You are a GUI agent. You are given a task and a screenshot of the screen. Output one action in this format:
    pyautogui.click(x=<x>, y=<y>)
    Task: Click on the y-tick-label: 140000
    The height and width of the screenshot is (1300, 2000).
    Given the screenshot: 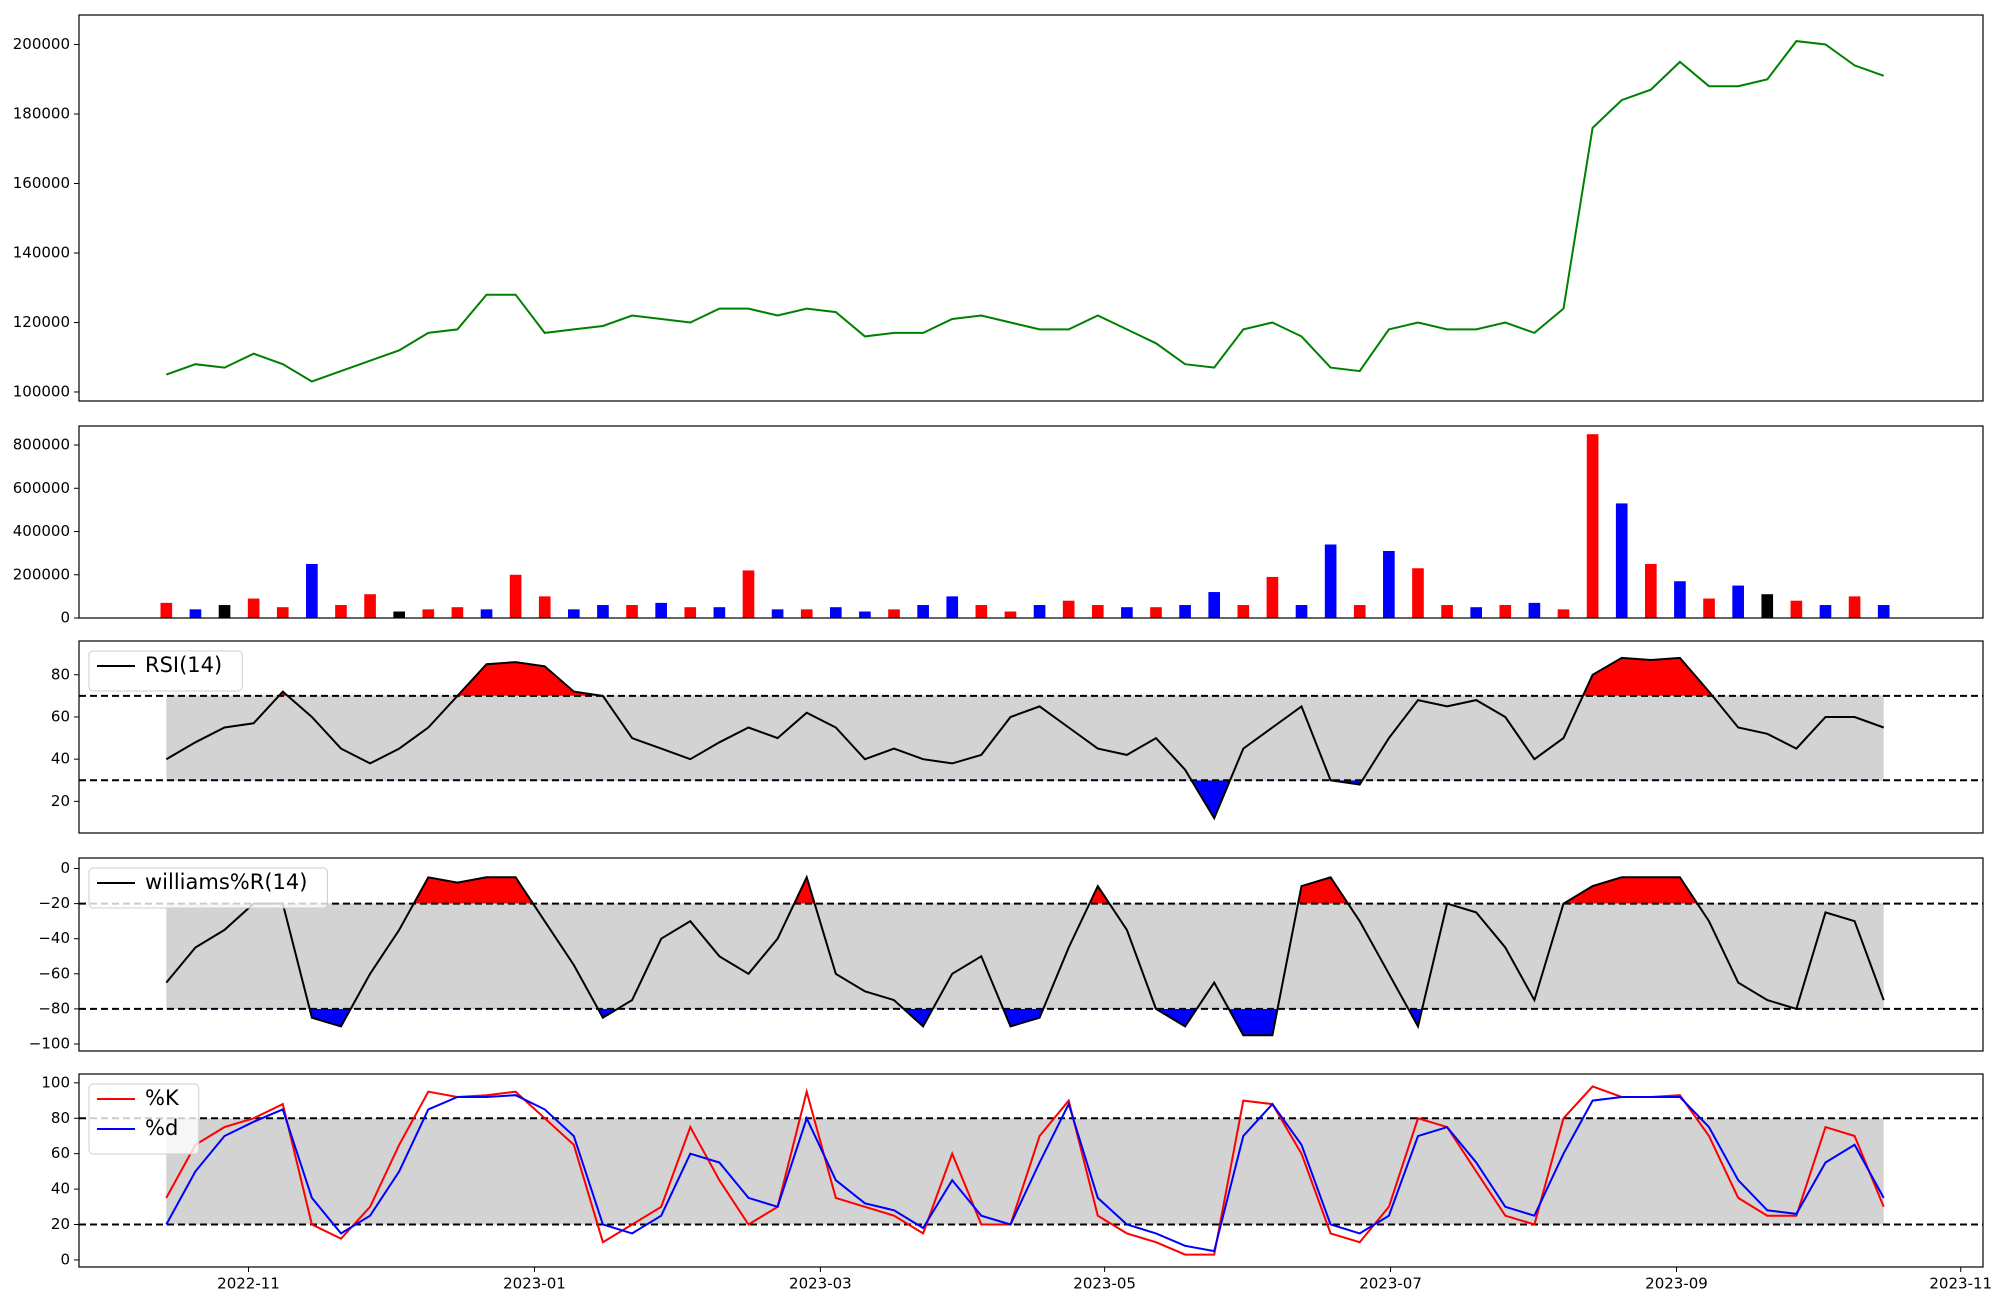 What is the action you would take?
    pyautogui.click(x=41, y=252)
    